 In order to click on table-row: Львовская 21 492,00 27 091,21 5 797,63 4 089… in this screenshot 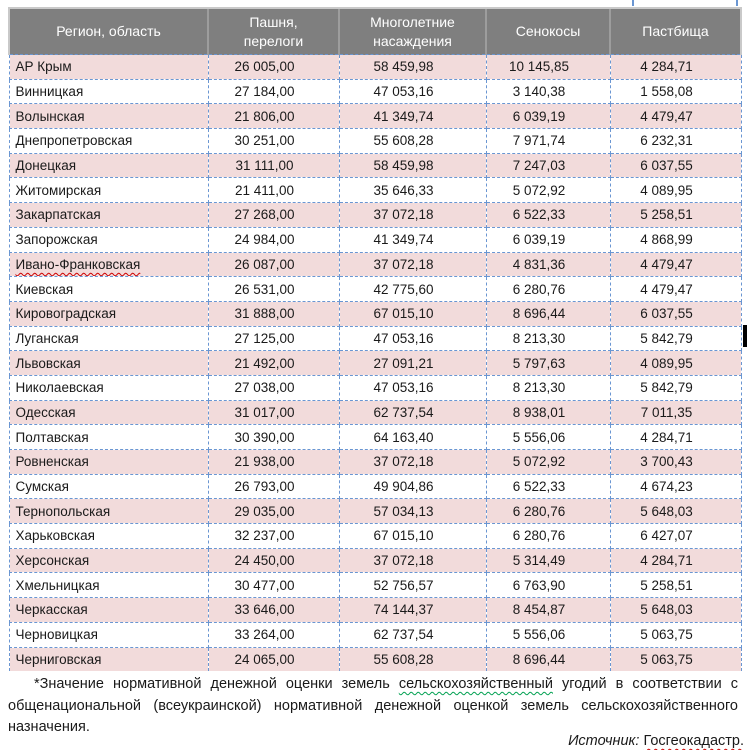, I will do `click(375, 363)`.